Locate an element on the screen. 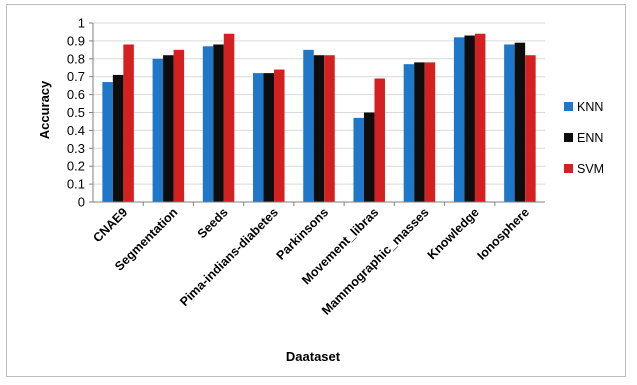  y-tick-labels: 0 0.1 0.2 0.3 0.4 0.5 0.6 0.7 0.8 0.9 1 is located at coordinates (76, 113).